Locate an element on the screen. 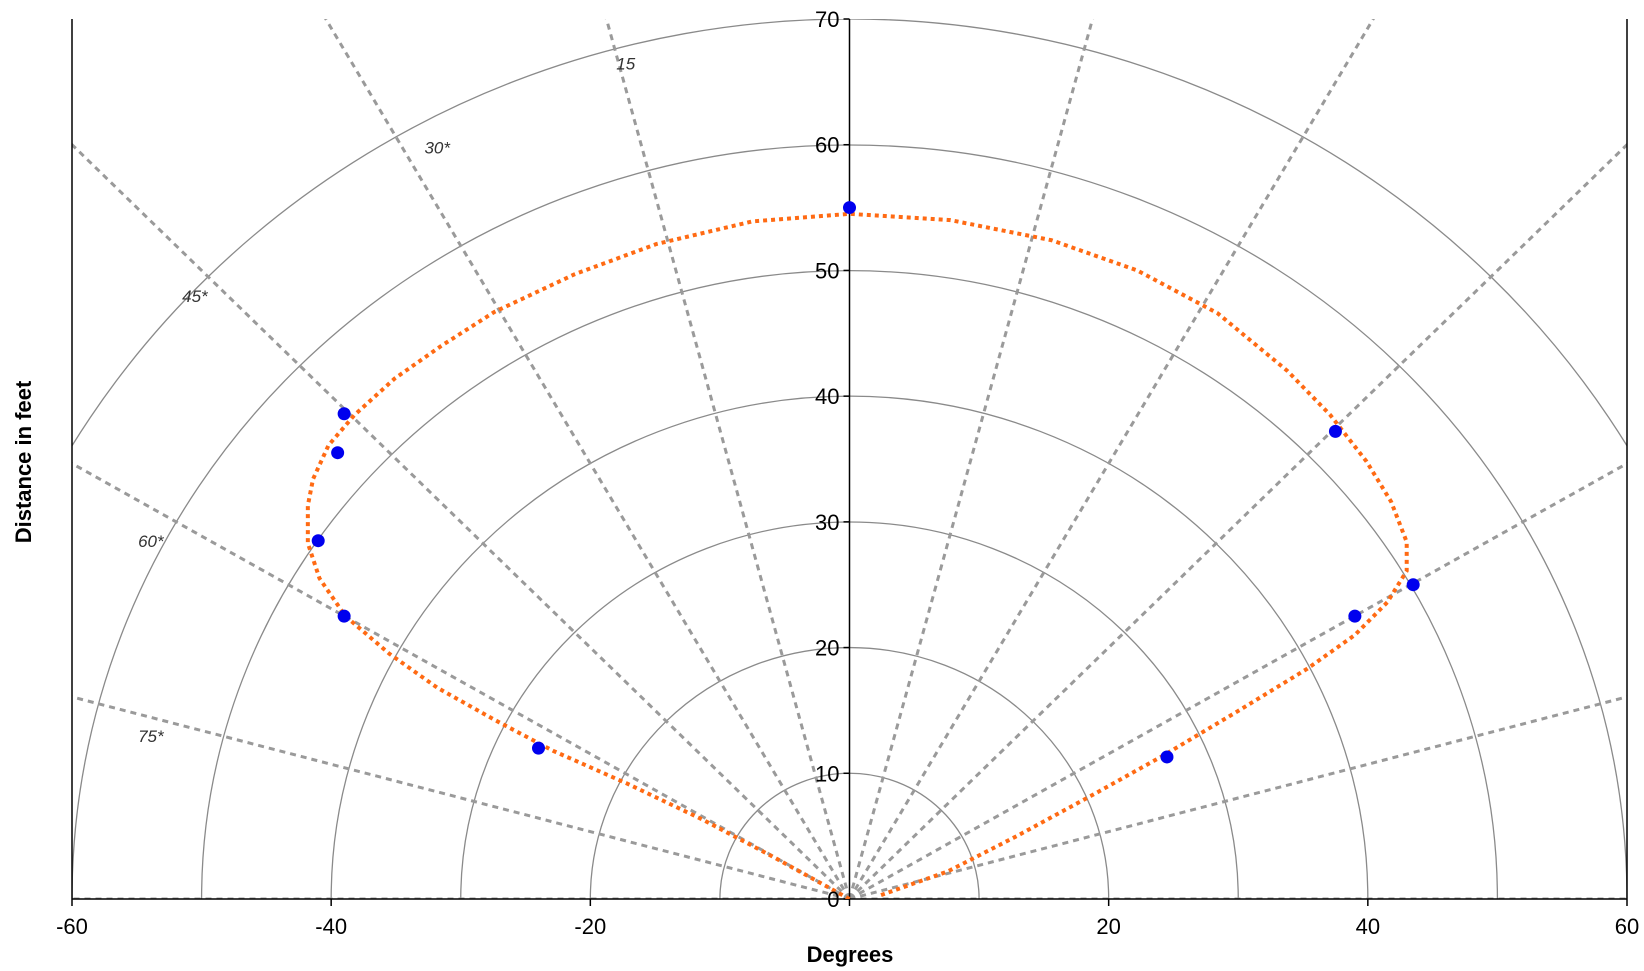  y-tick-label: 50 is located at coordinates (827, 270).